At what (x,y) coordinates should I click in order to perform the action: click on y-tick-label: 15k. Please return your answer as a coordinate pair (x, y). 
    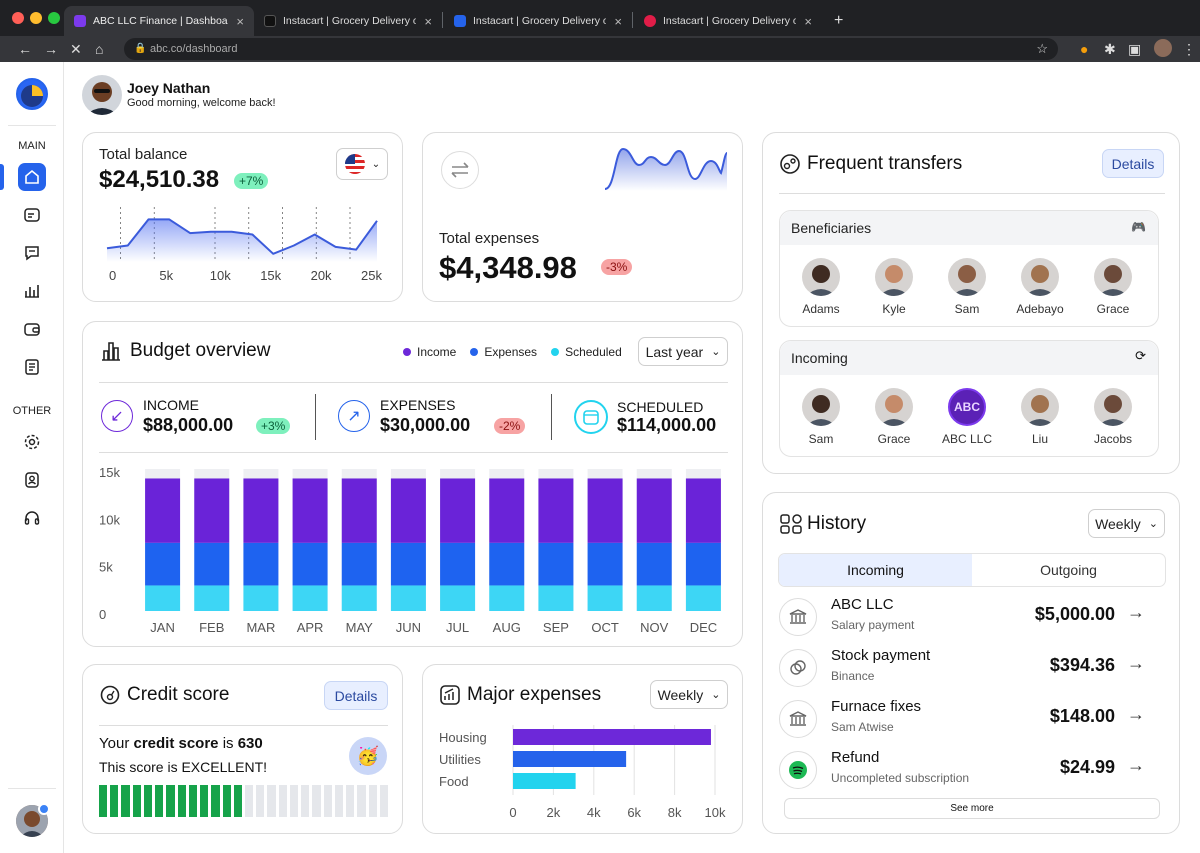
    Looking at the image, I should click on (109, 472).